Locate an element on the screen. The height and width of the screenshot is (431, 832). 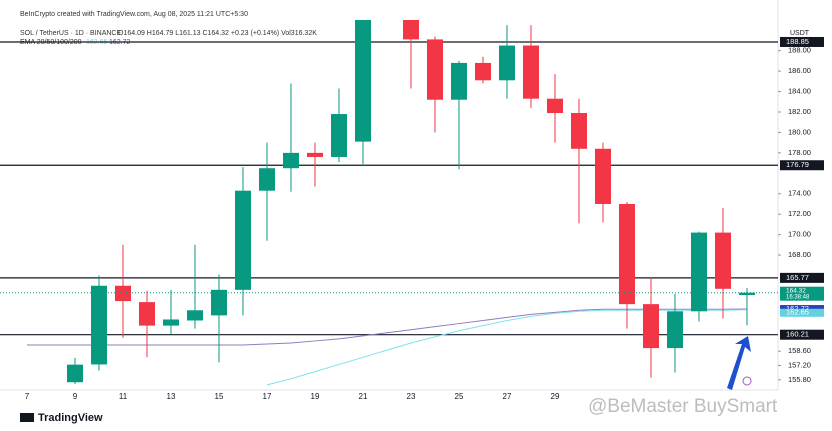
level-label: 176.79 is located at coordinates (797, 164).